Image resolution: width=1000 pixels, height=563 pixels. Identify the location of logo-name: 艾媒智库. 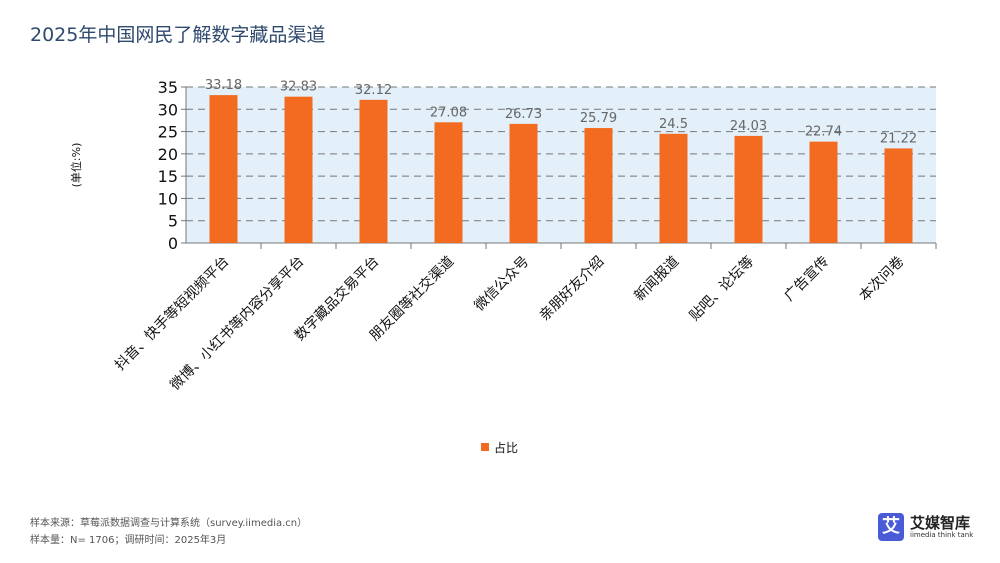
(940, 523).